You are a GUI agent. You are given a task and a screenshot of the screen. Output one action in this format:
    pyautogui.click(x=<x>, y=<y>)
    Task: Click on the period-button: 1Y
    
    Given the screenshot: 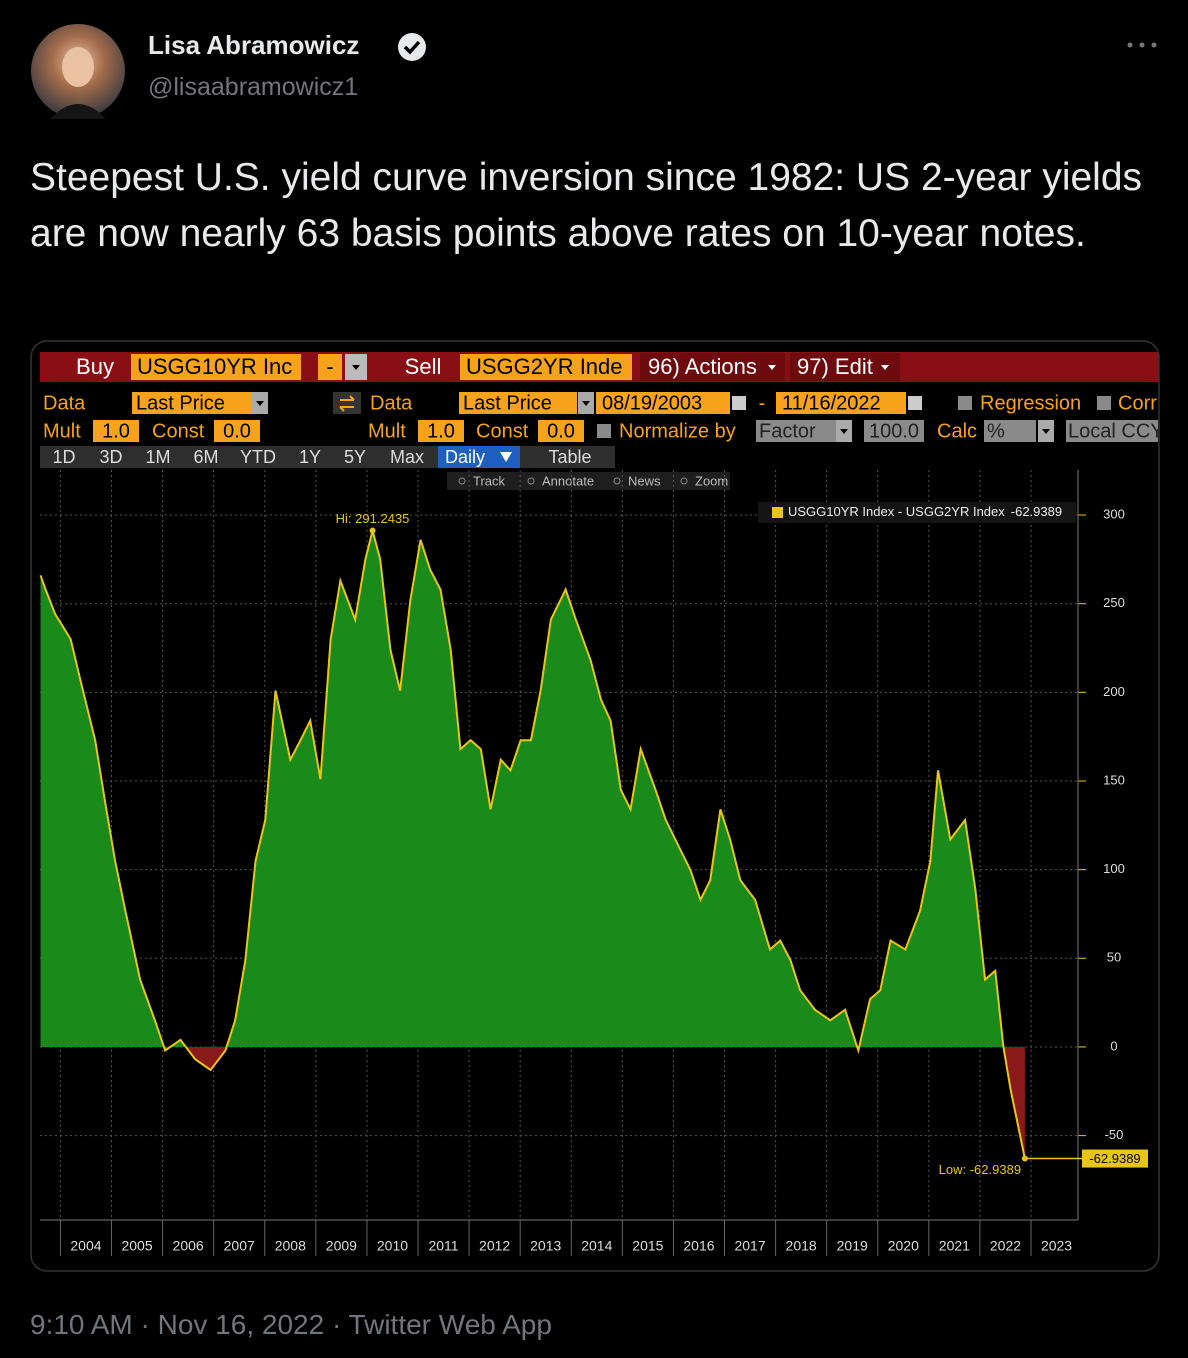 What is the action you would take?
    pyautogui.click(x=310, y=457)
    